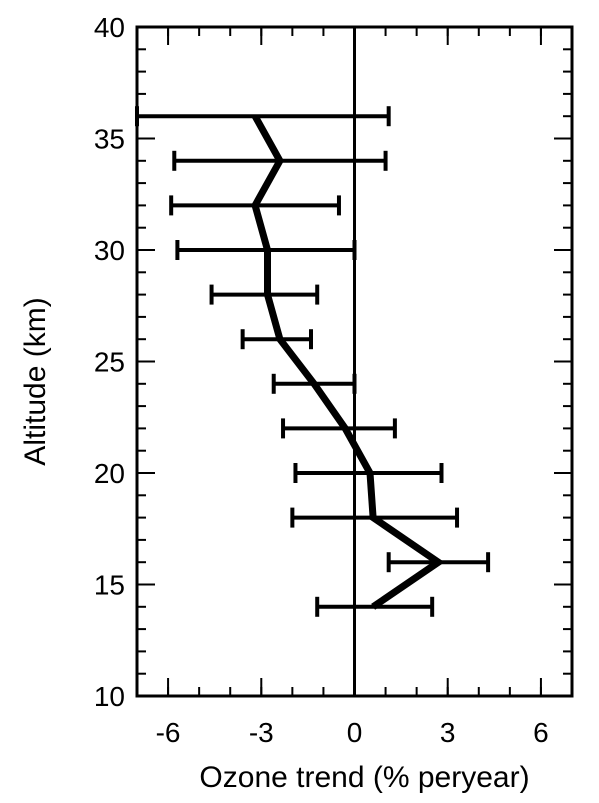 The height and width of the screenshot is (803, 599). Describe the element at coordinates (109, 473) in the screenshot. I see `y-tick-label: 20` at that location.